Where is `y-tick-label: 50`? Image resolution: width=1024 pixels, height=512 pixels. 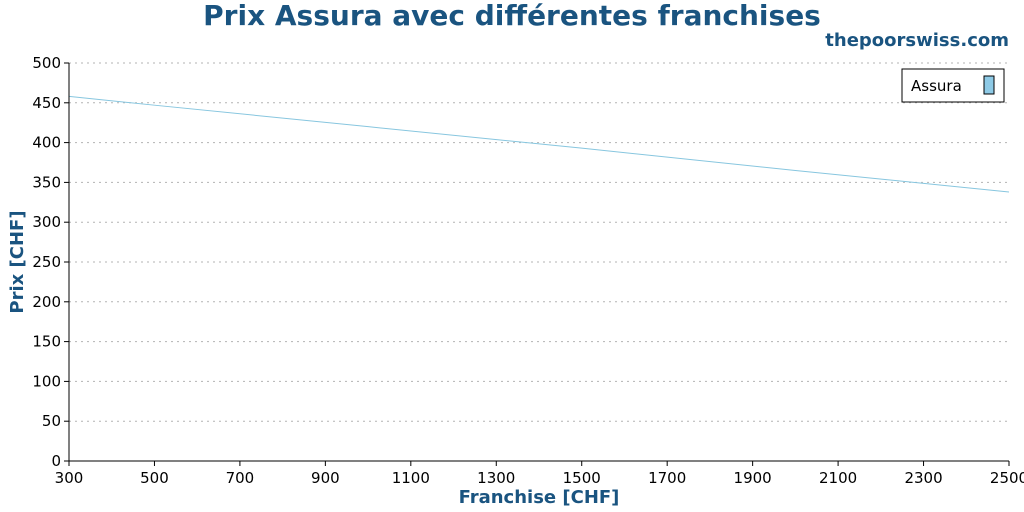
y-tick-label: 50 is located at coordinates (51, 421).